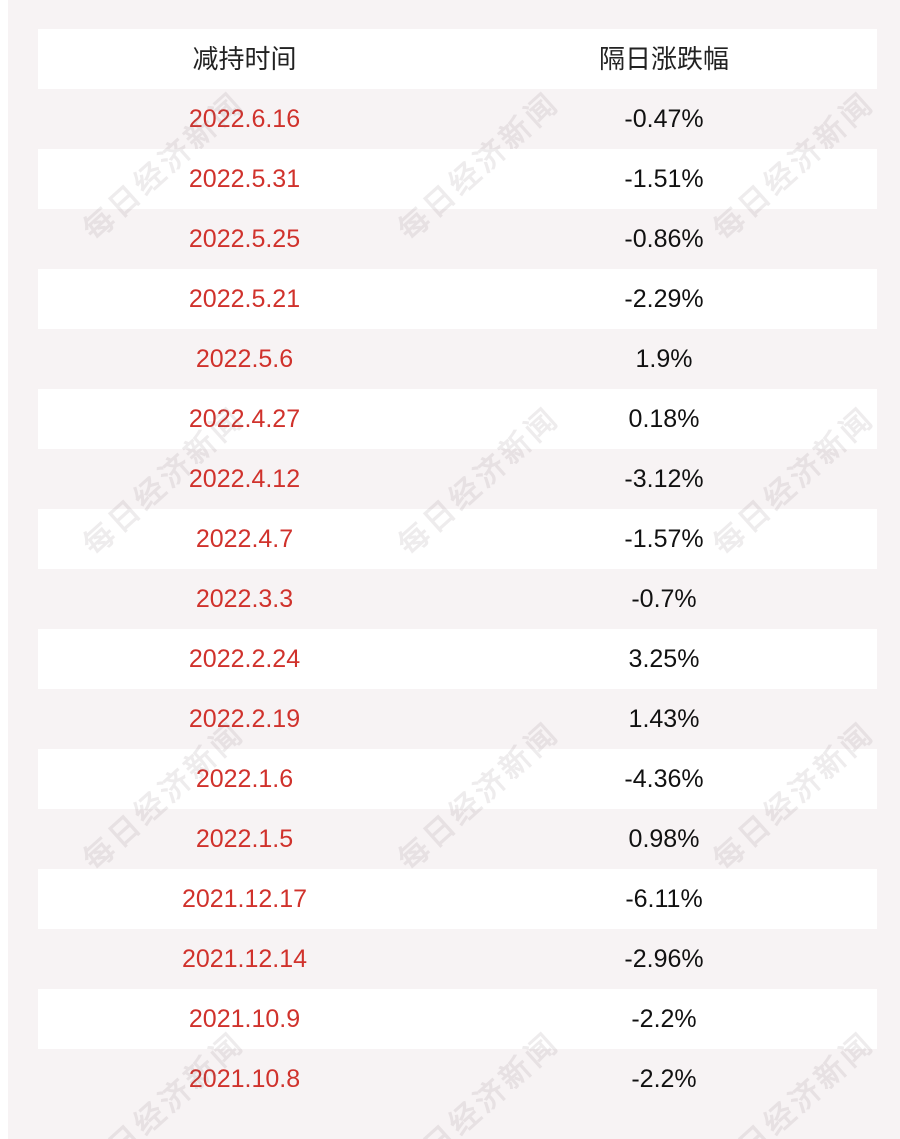 The width and height of the screenshot is (900, 1139). I want to click on table-row: 2022.2.19 1.43%, so click(457, 719).